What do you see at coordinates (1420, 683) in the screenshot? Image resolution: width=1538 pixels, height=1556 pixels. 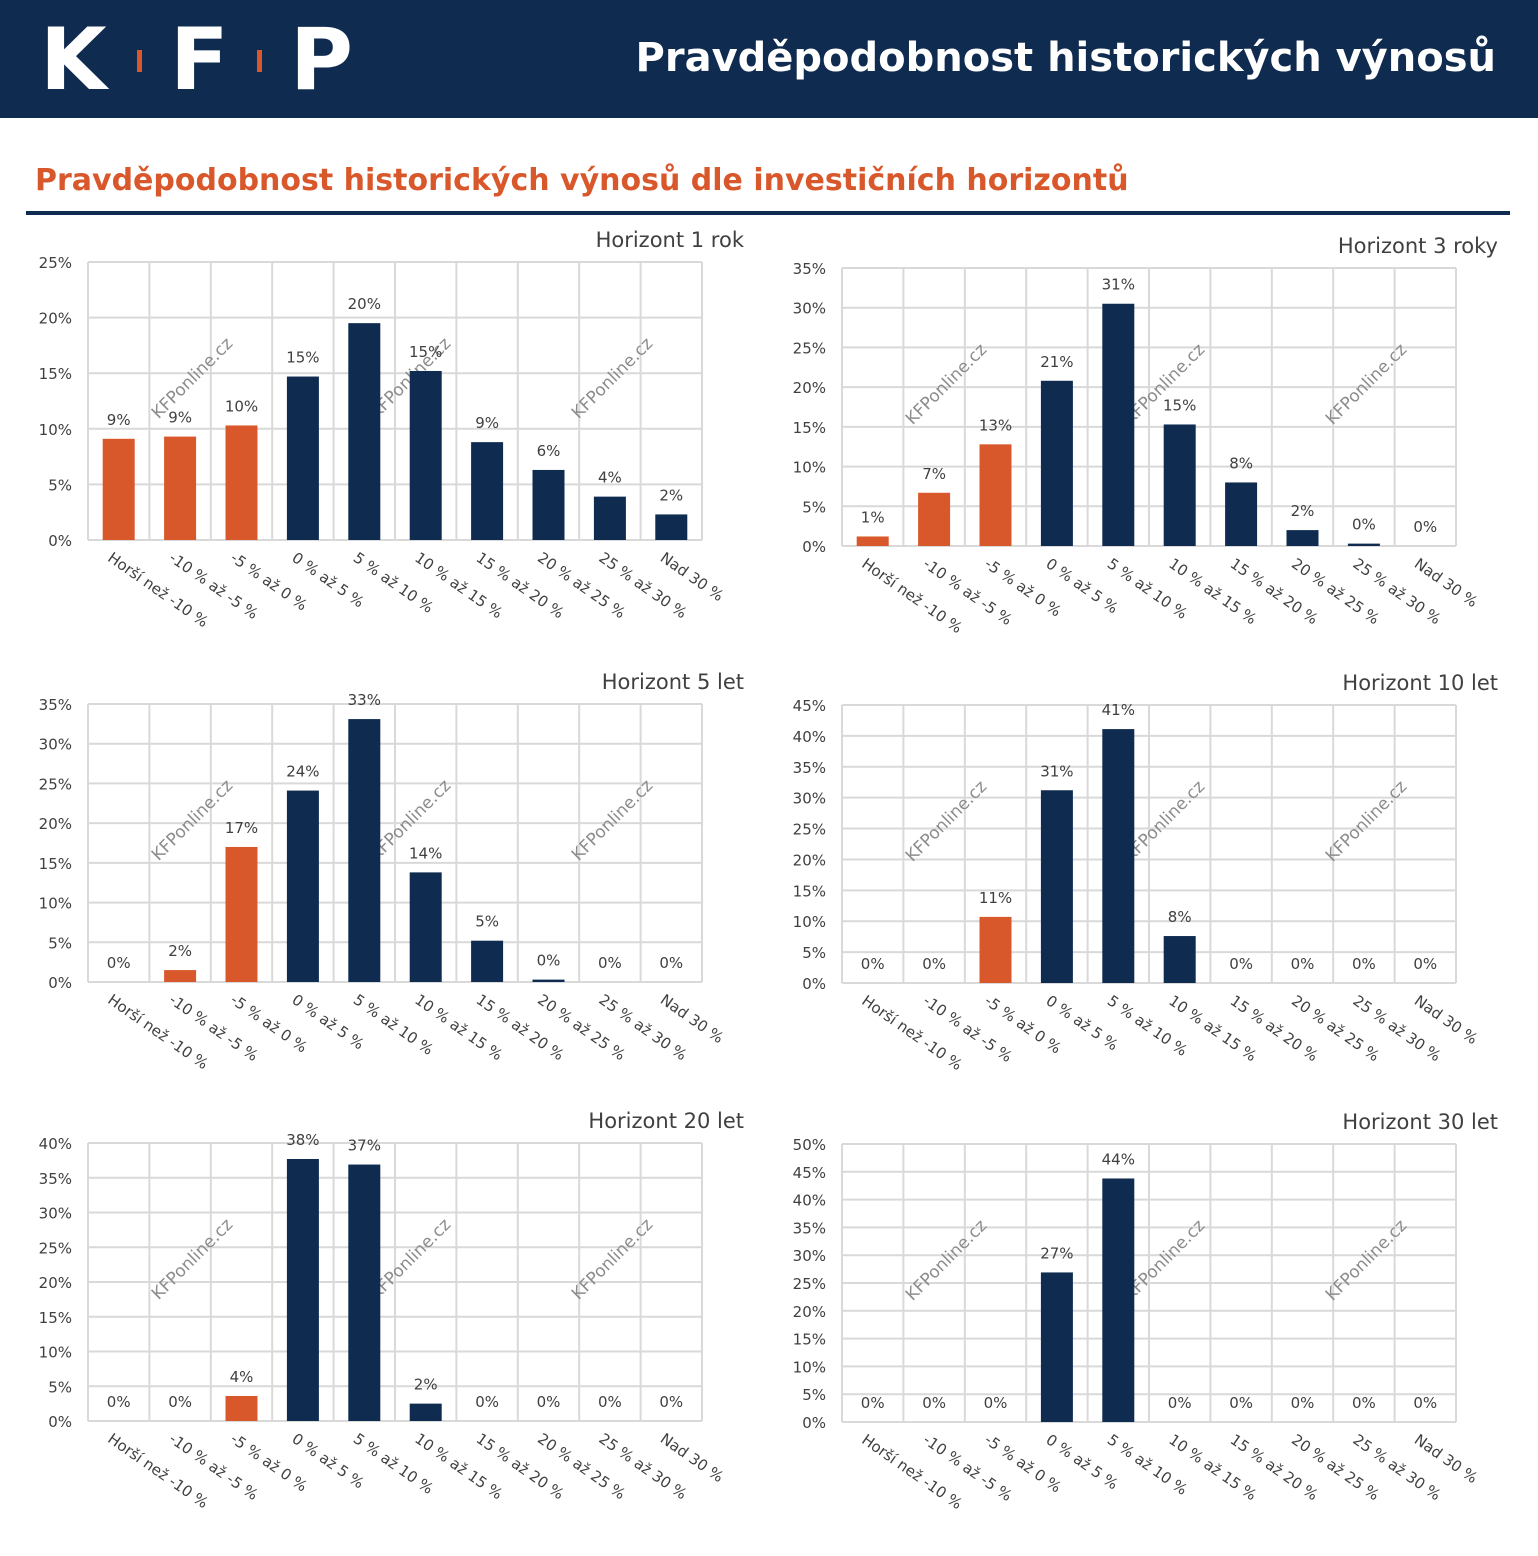 I see `chart-title: Horizont 10 let` at bounding box center [1420, 683].